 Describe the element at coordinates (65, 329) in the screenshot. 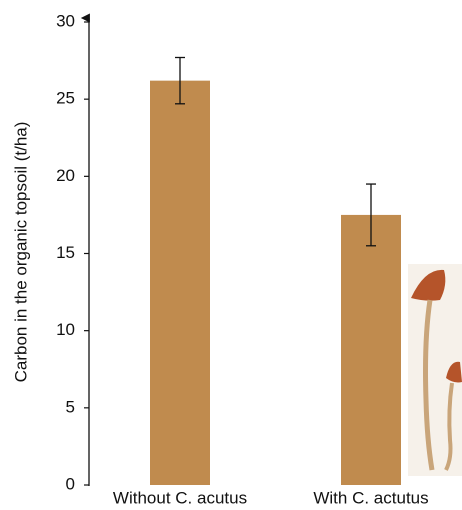

I see `y-tick-label: 10` at that location.